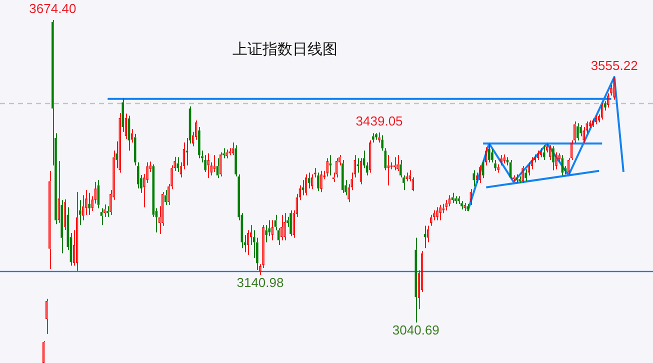 The height and width of the screenshot is (363, 653). Describe the element at coordinates (52, 8) in the screenshot. I see `annotation: 3674.40` at that location.